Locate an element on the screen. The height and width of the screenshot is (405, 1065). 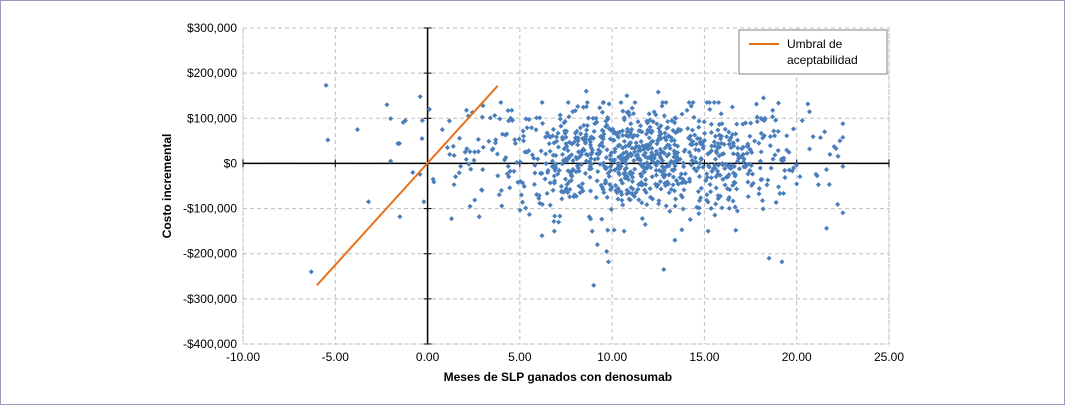
legend: Umbral de aceptabilidad is located at coordinates (813, 52).